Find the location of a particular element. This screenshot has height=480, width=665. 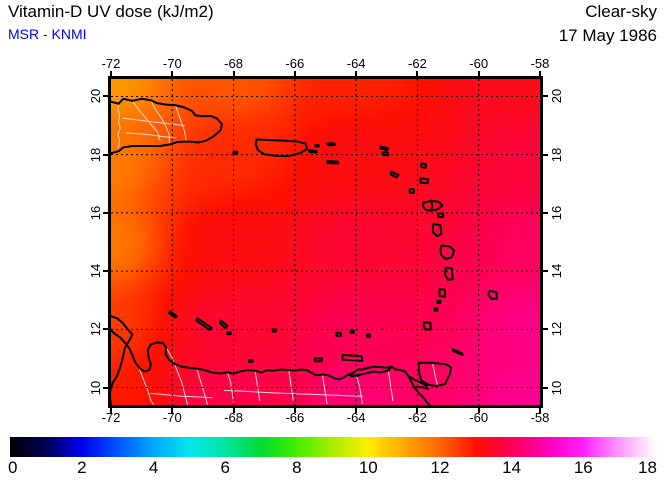

y-axis-tick-label-left: 18 is located at coordinates (95, 154).